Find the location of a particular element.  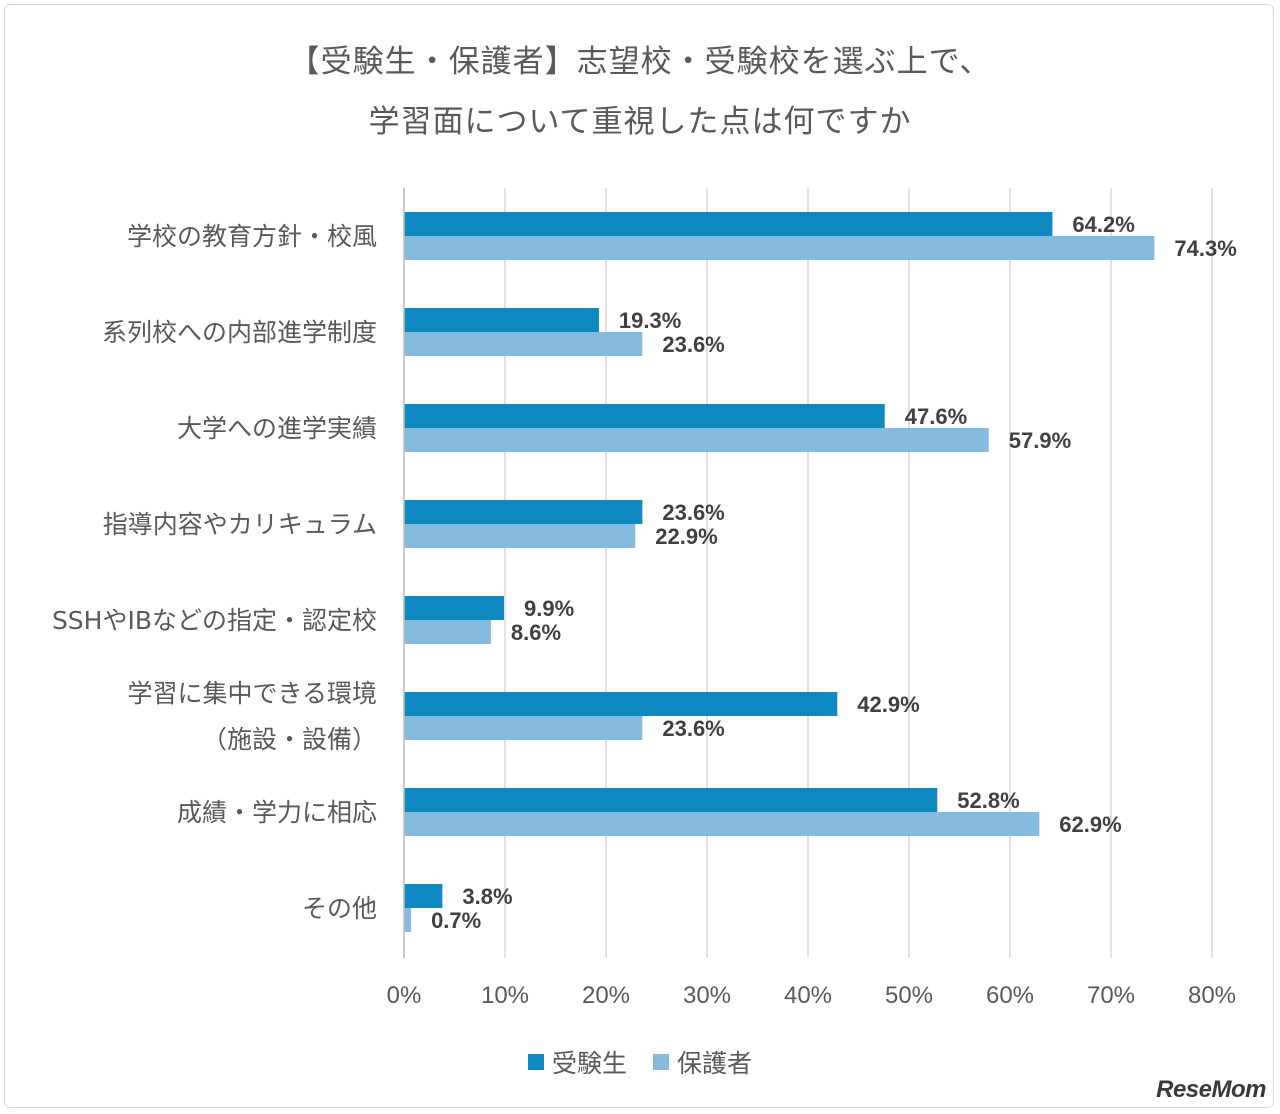

data-label: 8.6% is located at coordinates (536, 632).